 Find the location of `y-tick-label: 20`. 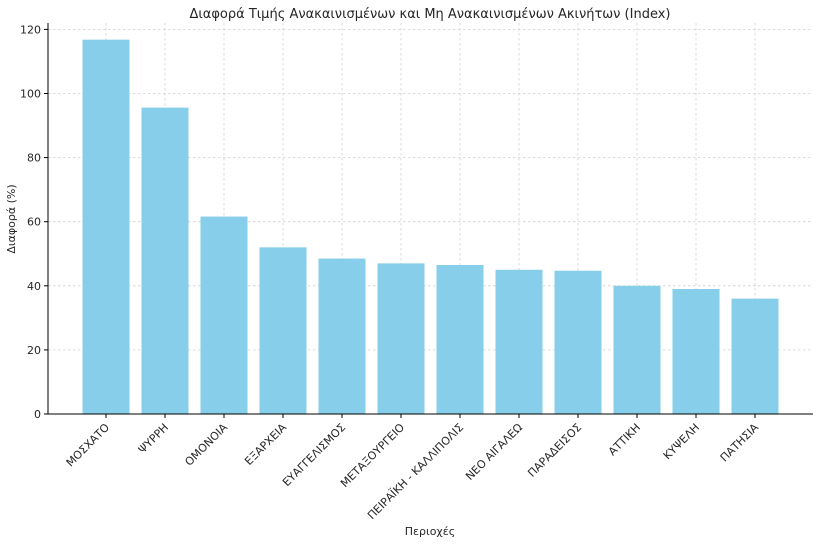

y-tick-label: 20 is located at coordinates (34, 350).